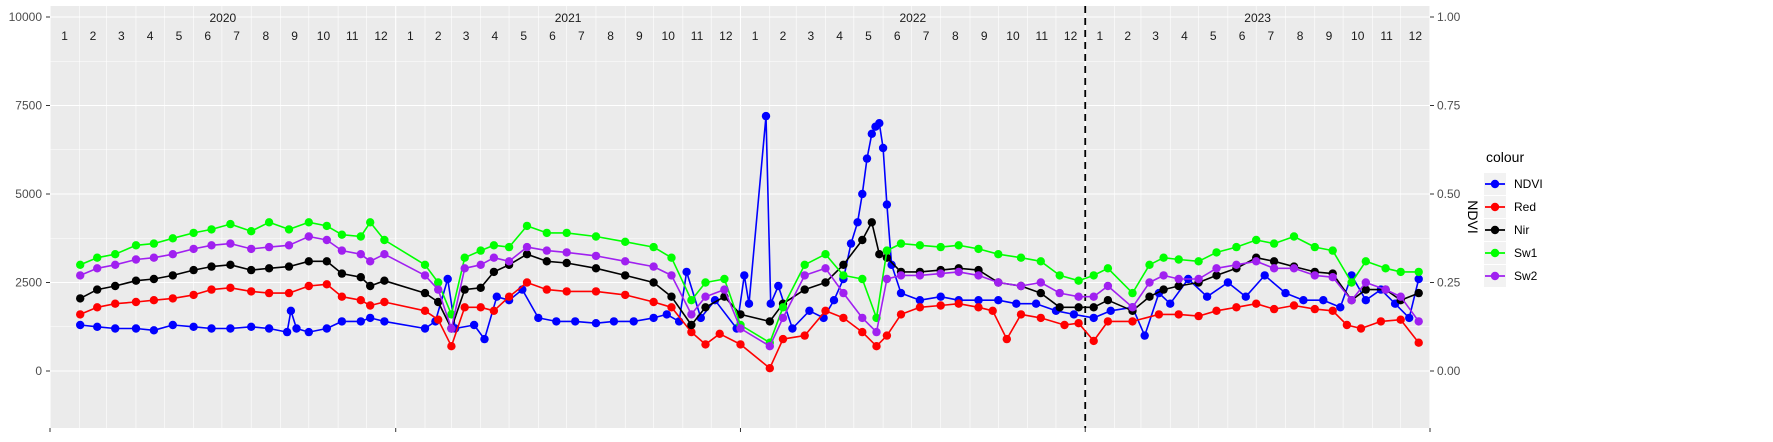 This screenshot has height=442, width=1773. Describe the element at coordinates (868, 36) in the screenshot. I see `month-label: 5` at that location.